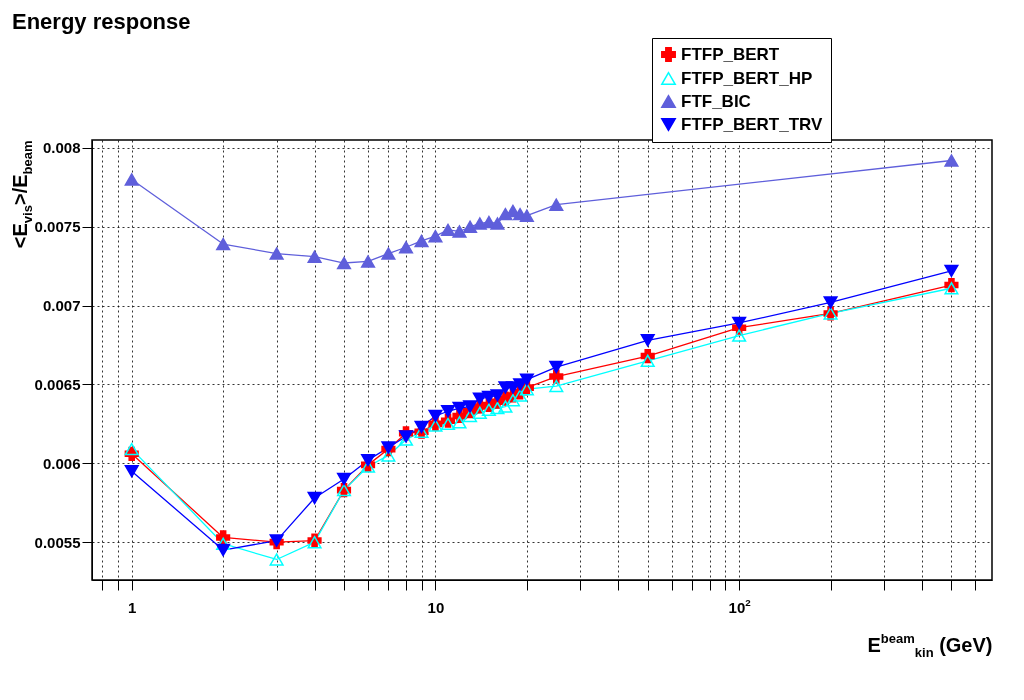 The height and width of the screenshot is (700, 1024). I want to click on x-tick-label: 1, so click(132, 607).